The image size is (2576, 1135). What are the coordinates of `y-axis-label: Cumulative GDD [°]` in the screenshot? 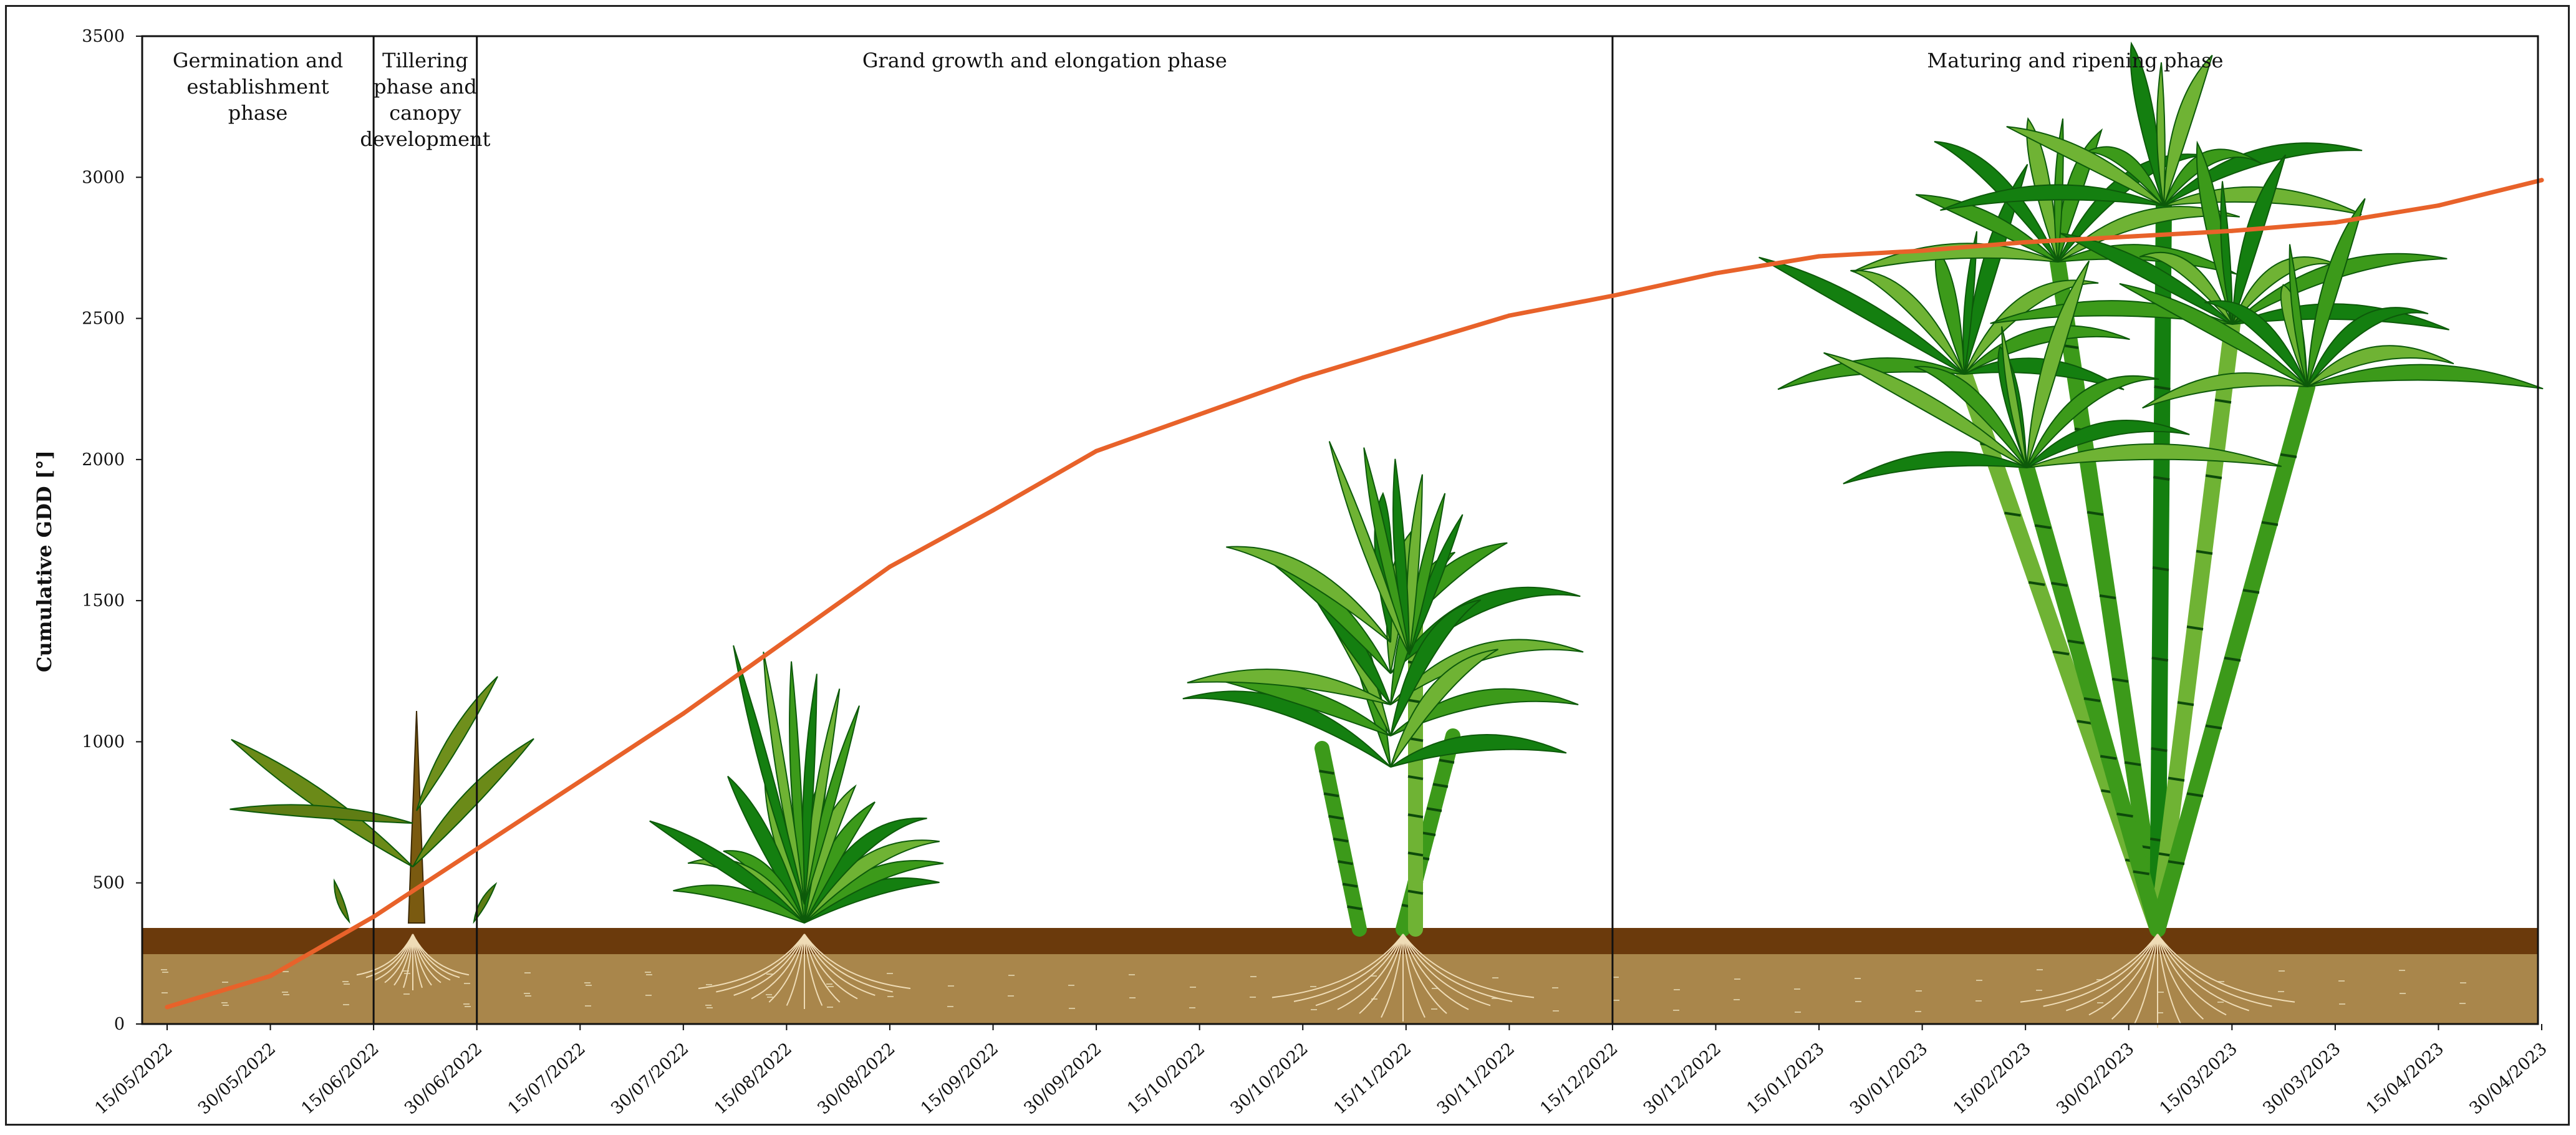 It's located at (44, 561).